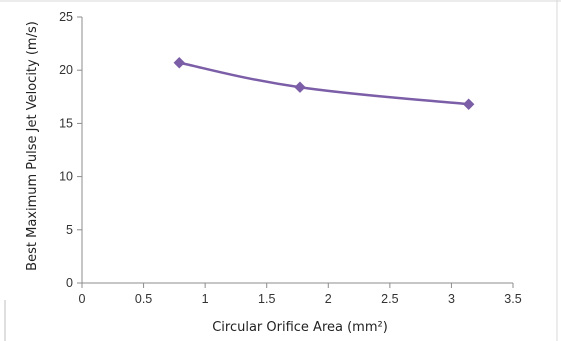 This screenshot has height=341, width=561. What do you see at coordinates (69, 230) in the screenshot?
I see `y-tick-label: 5` at bounding box center [69, 230].